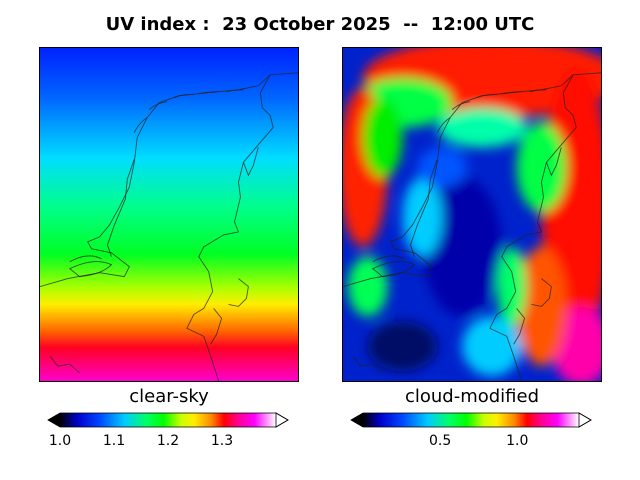  Describe the element at coordinates (222, 441) in the screenshot. I see `colorbar-tick-label: 1.3` at that location.